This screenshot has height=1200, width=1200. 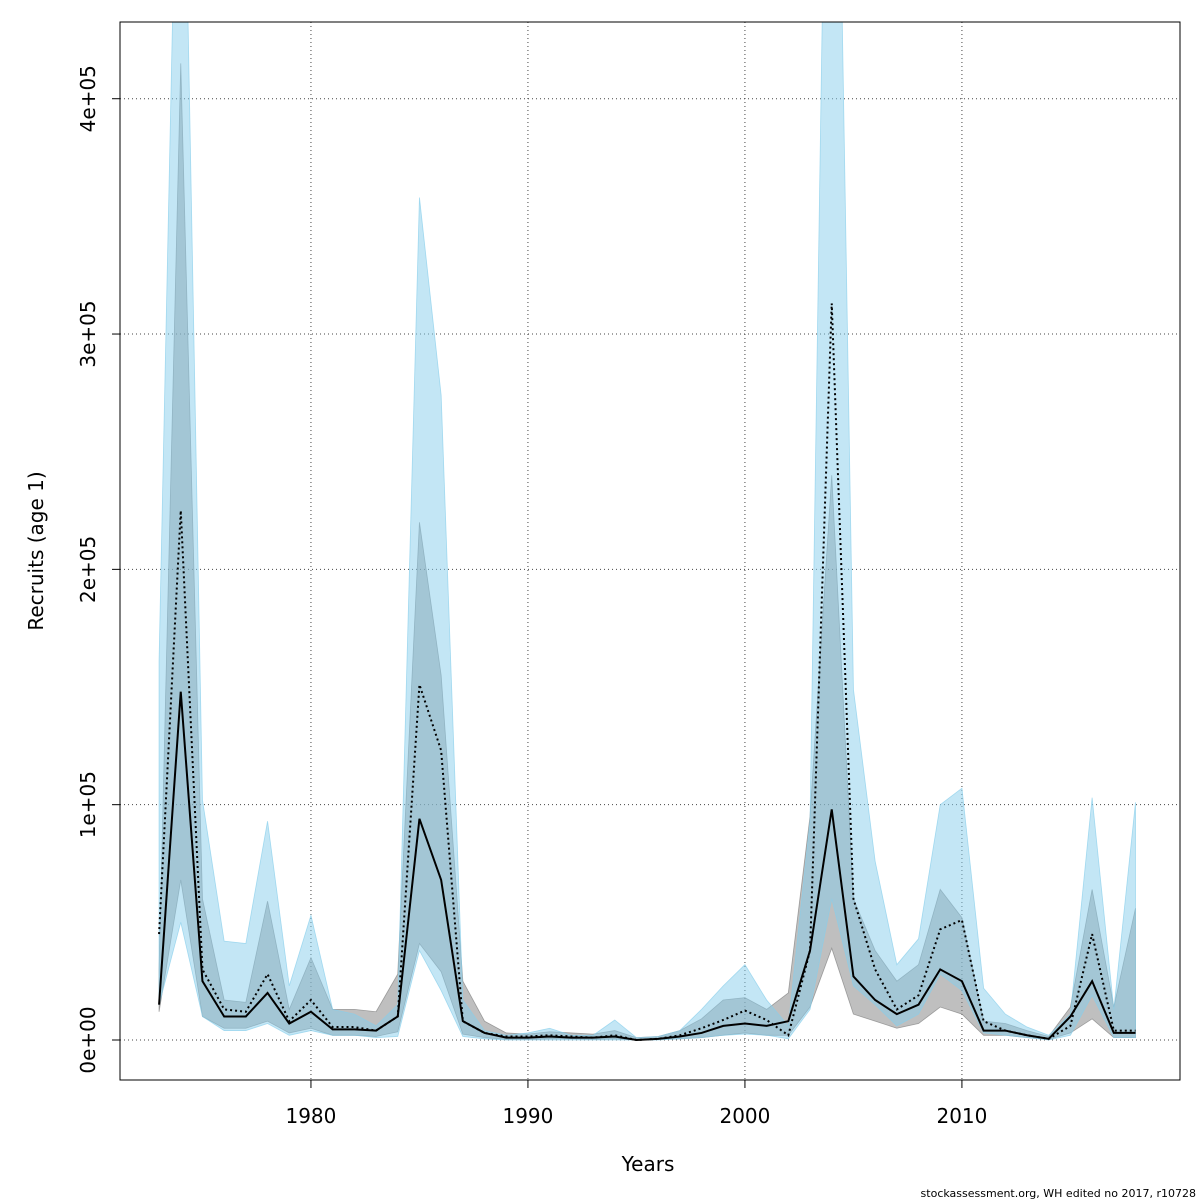 What do you see at coordinates (648, 1164) in the screenshot?
I see `x-axis-title: Years` at bounding box center [648, 1164].